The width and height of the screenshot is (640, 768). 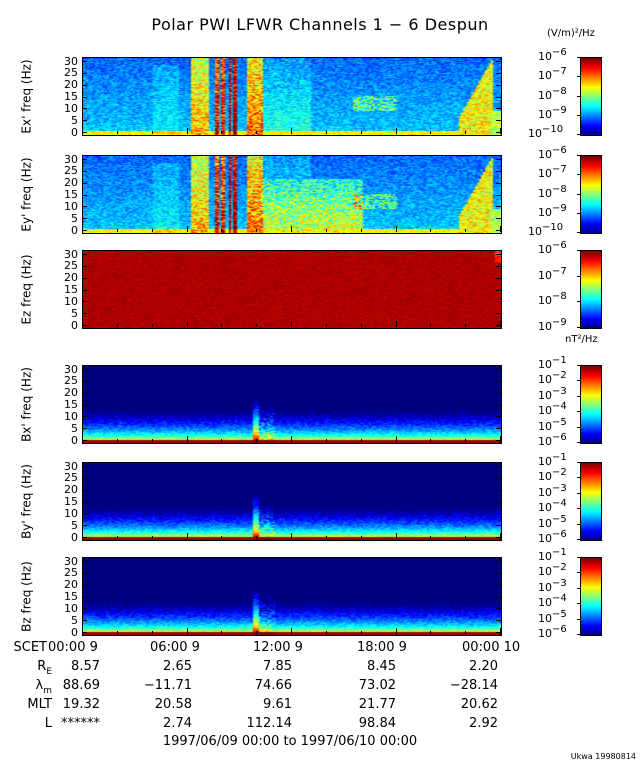 I want to click on colorbar-tick-label: 10⁻⁹, so click(x=552, y=112).